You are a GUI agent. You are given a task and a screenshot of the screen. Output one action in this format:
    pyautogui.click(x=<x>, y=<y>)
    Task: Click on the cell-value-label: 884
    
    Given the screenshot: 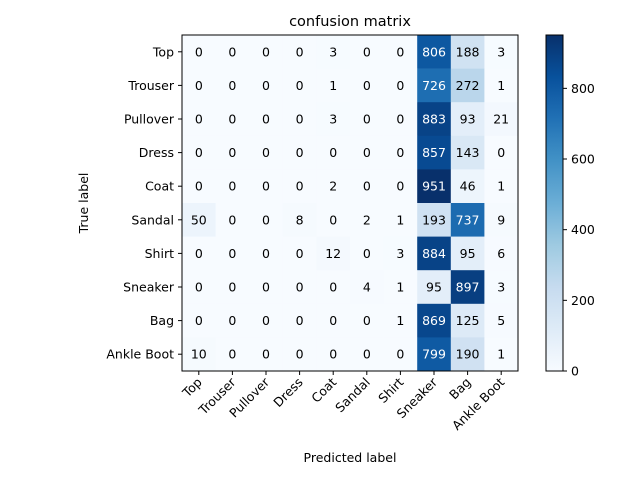 What is the action you would take?
    pyautogui.click(x=434, y=253)
    